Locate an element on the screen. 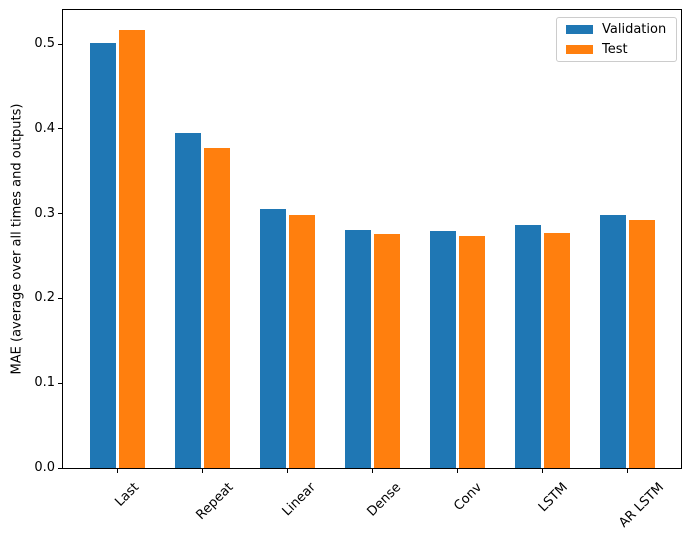 This screenshot has height=544, width=691. legend-item-validation: Validation is located at coordinates (616, 29).